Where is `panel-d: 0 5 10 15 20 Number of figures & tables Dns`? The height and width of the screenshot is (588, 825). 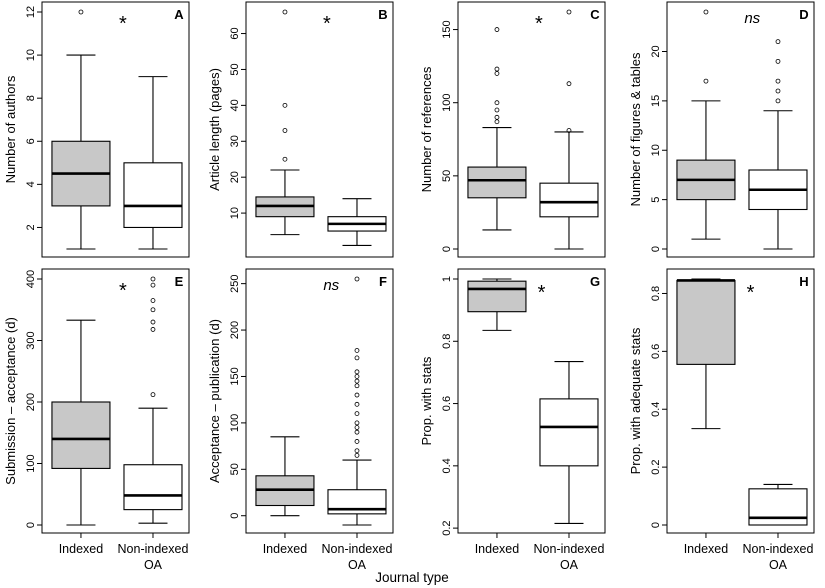
panel-d: 0 5 10 15 20 Number of figures & tables Dns is located at coordinates (721, 129).